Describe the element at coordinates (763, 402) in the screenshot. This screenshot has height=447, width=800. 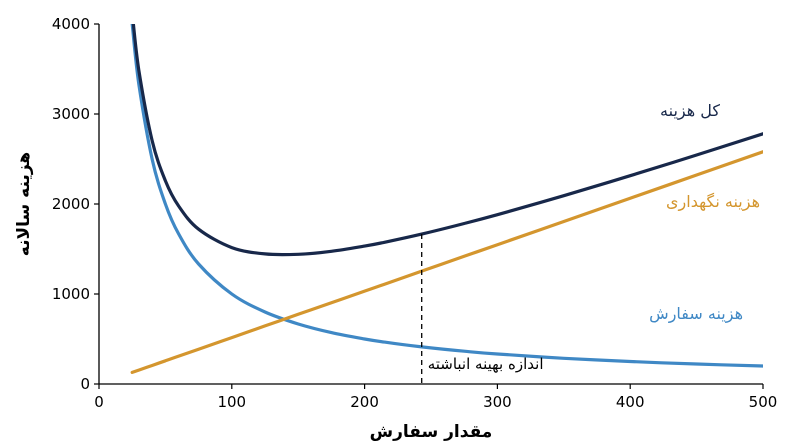
I see `x-tick-label: 500` at that location.